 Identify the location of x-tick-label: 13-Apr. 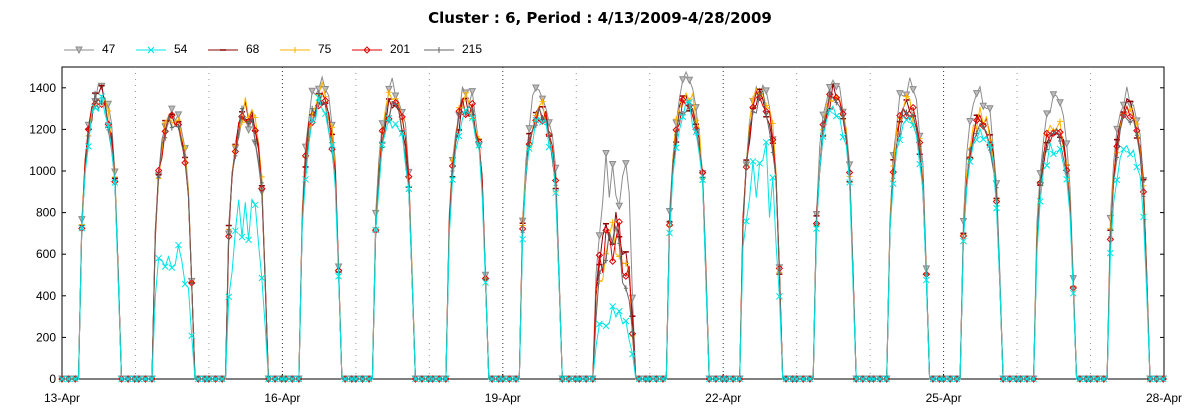
(62, 398).